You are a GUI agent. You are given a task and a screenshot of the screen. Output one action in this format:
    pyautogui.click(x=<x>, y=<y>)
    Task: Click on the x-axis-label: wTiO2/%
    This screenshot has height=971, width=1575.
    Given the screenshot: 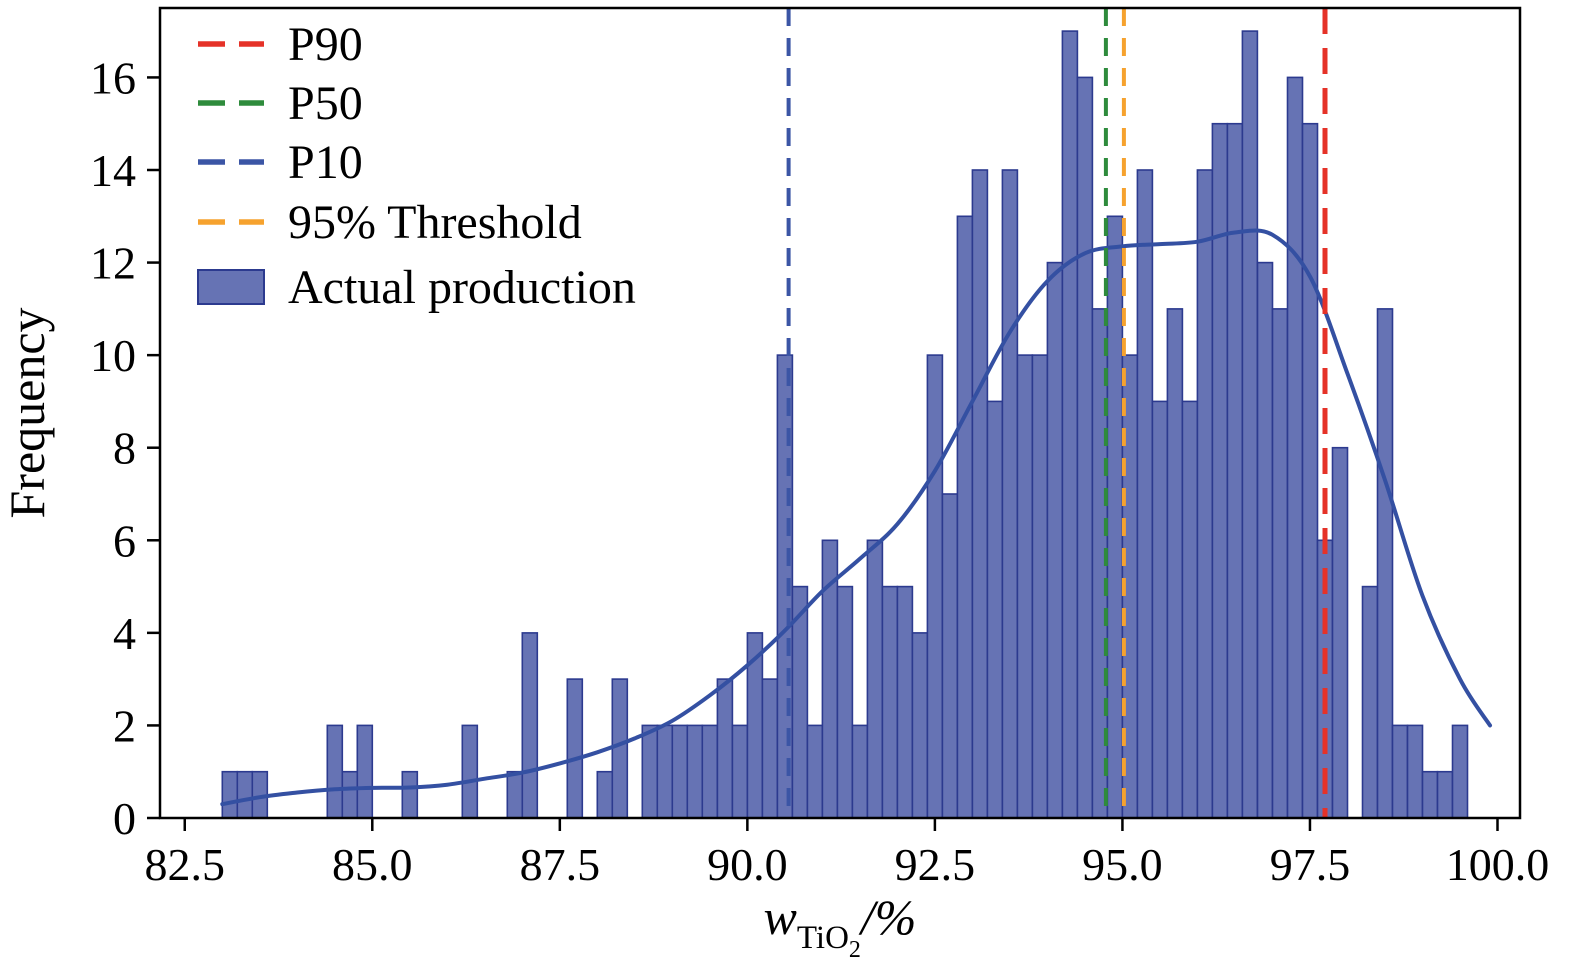 What is the action you would take?
    pyautogui.click(x=840, y=926)
    